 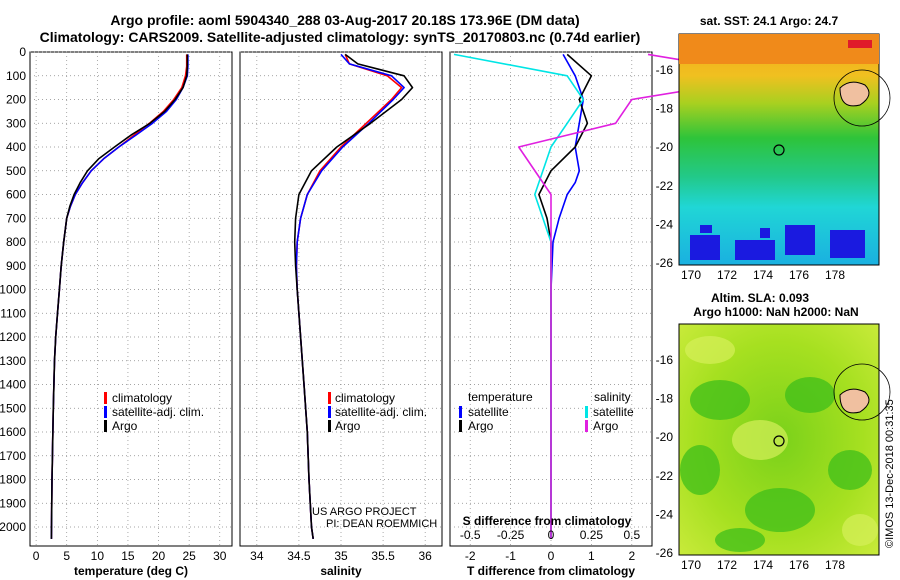 What do you see at coordinates (13, 361) in the screenshot?
I see `y-tick-label: 1300` at bounding box center [13, 361].